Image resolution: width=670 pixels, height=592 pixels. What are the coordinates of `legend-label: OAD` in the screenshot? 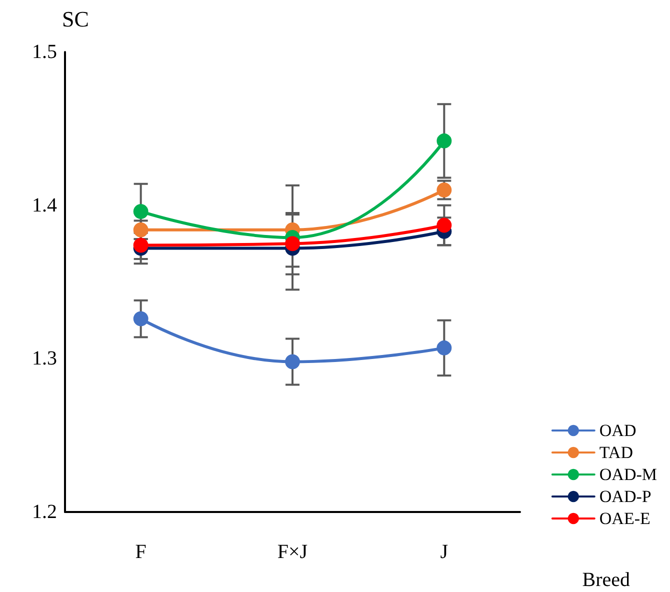 It's located at (617, 430).